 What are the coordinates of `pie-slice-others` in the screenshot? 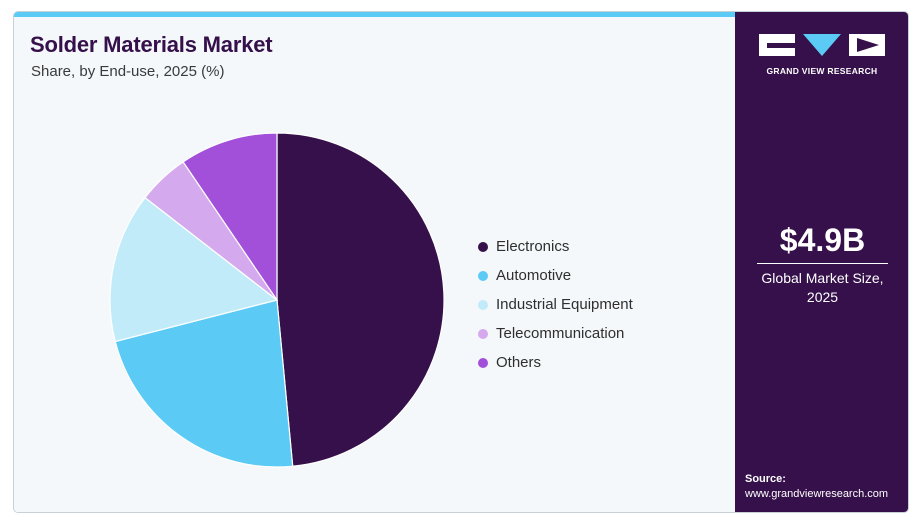 It's located at (230, 217).